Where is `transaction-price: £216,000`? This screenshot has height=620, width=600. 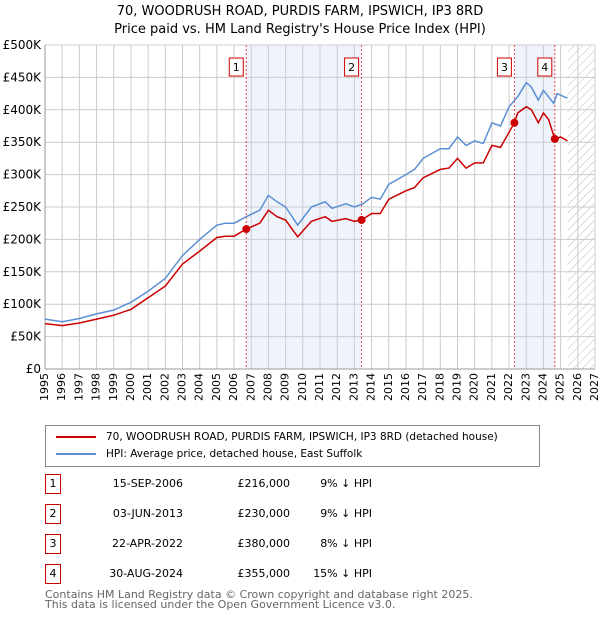
transaction-price: £216,000 is located at coordinates (264, 483).